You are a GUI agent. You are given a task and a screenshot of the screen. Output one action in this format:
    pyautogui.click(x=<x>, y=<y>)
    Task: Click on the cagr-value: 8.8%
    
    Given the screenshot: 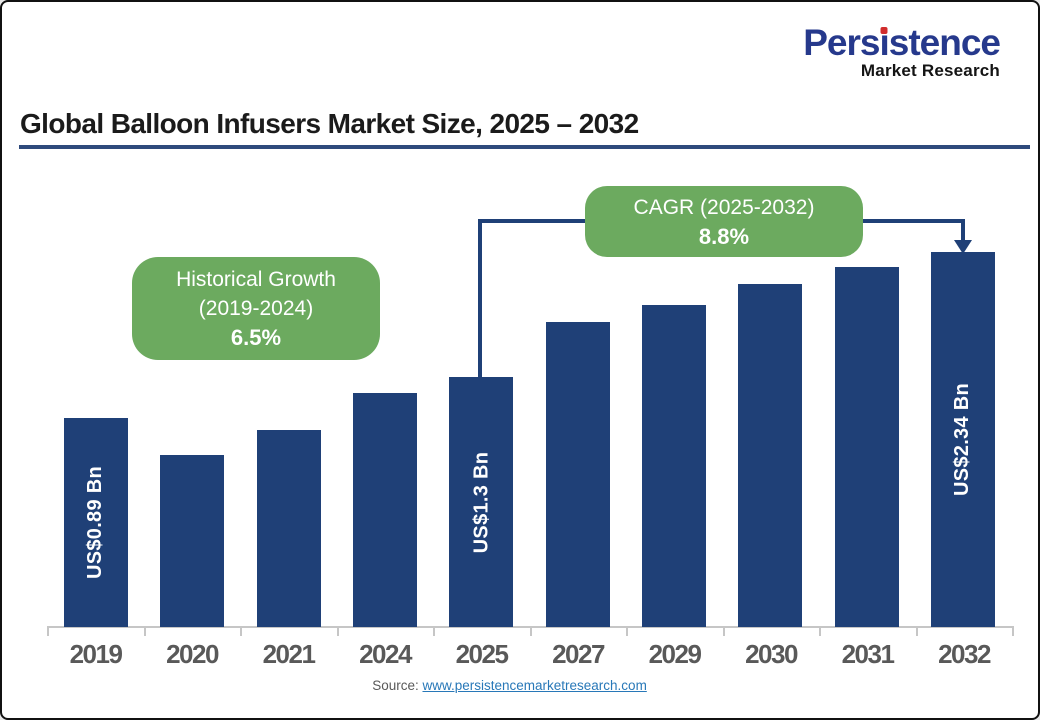 What is the action you would take?
    pyautogui.click(x=724, y=236)
    